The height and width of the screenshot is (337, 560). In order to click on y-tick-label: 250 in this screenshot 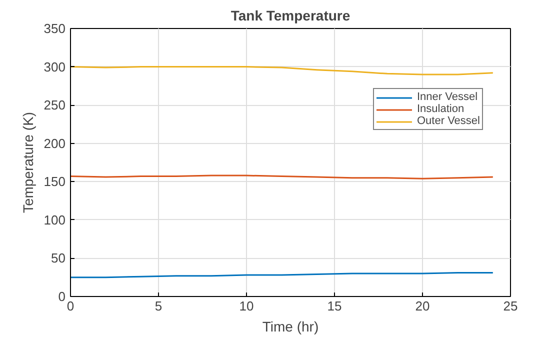, I will do `click(55, 105)`.